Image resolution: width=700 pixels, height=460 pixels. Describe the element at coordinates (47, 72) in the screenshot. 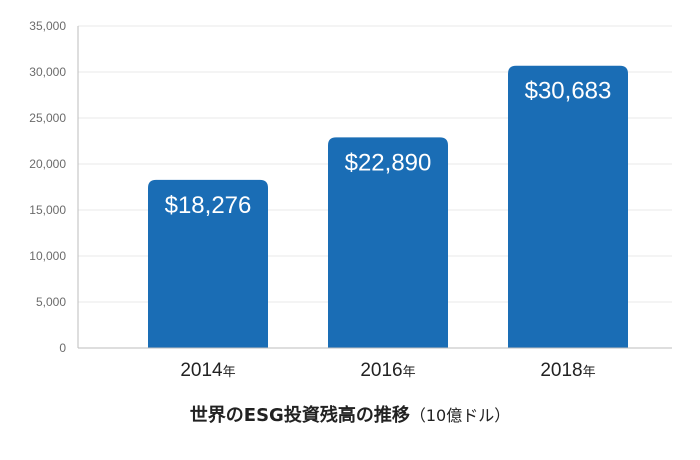

I see `y-tick-label: 30,000` at that location.